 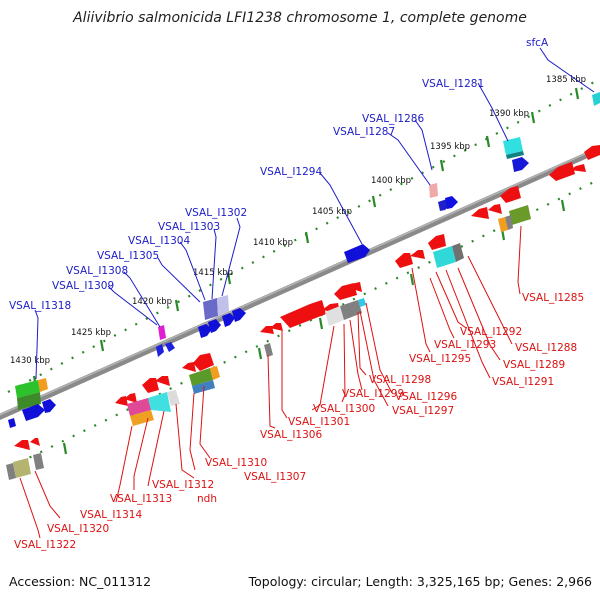 What do you see at coordinates (509, 114) in the screenshot?
I see `tick-label: 1390 kbp` at bounding box center [509, 114].